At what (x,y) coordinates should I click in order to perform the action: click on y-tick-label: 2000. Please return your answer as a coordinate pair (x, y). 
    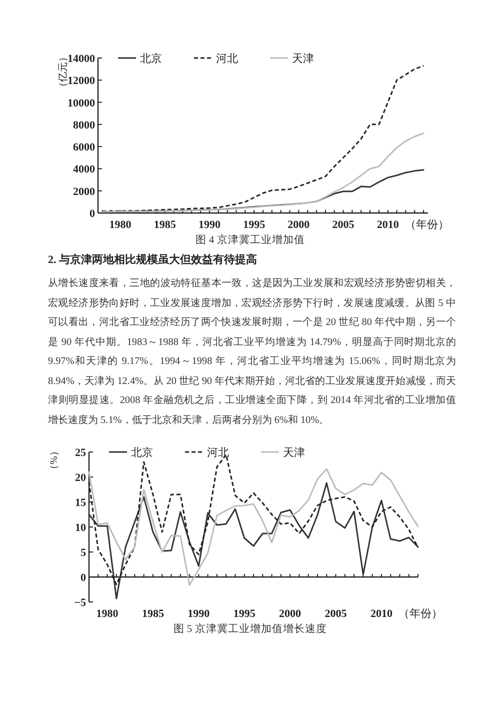
    Looking at the image, I should click on (84, 192).